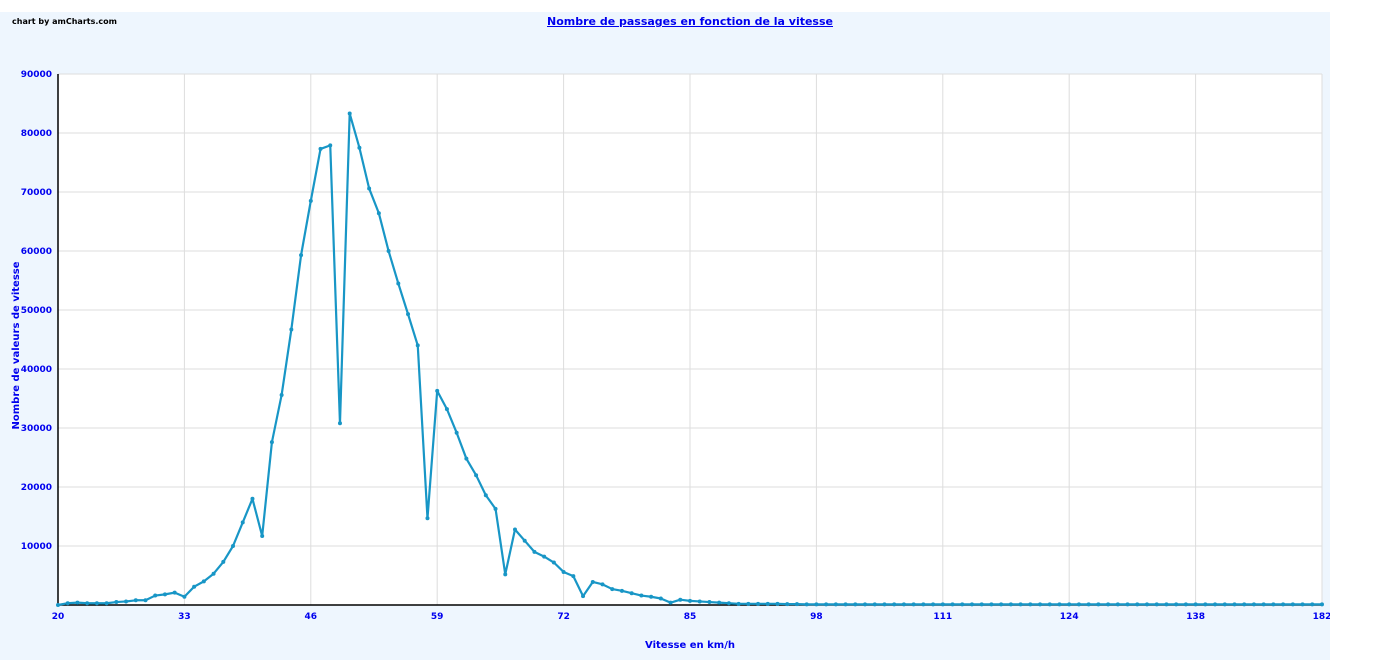  Describe the element at coordinates (36, 75) in the screenshot. I see `y-tick-label: 90000` at that location.